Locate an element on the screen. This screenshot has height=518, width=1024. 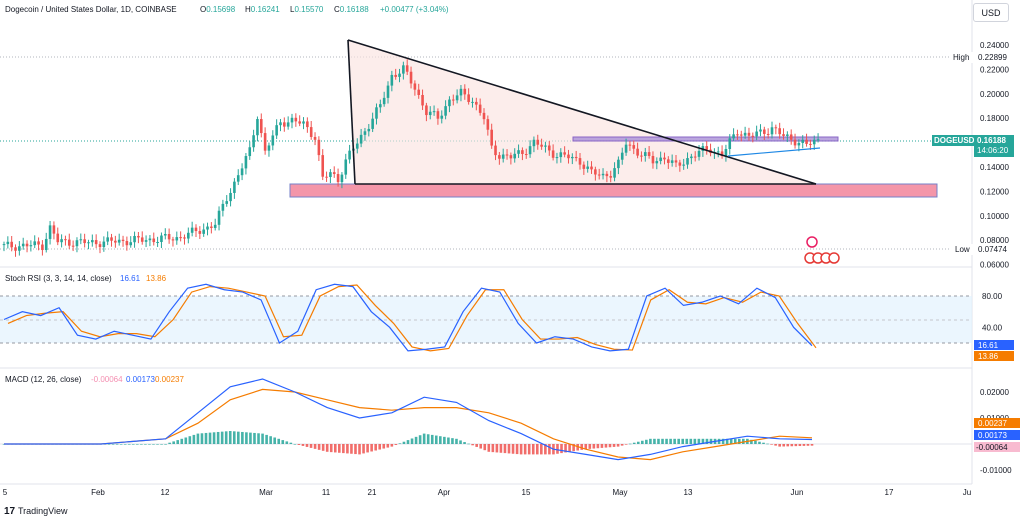
ascending-trendline is located at coordinates (774, 152).